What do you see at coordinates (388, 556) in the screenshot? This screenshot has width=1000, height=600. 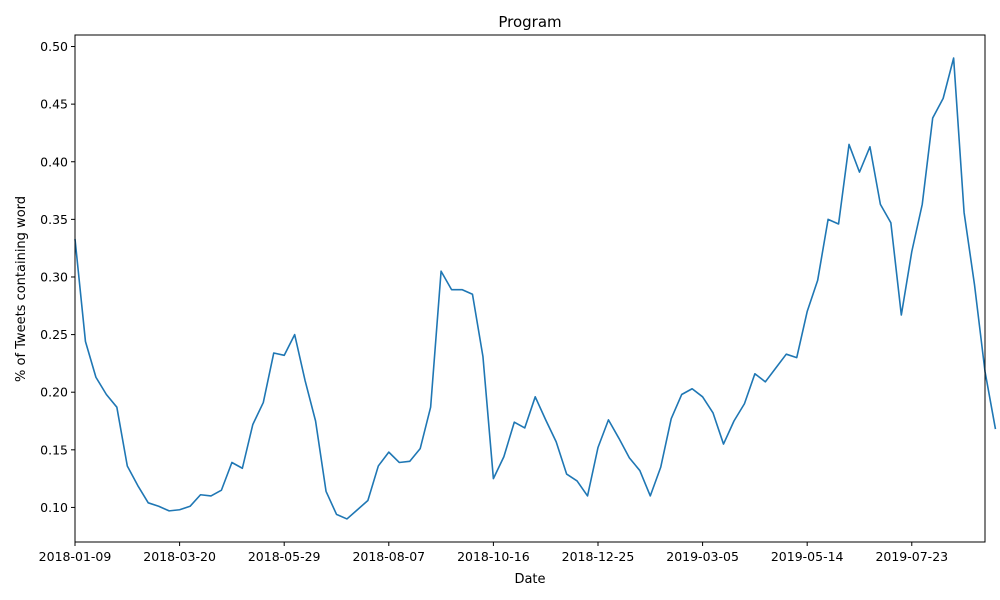 I see `x-tick-label: 2018-08-07` at bounding box center [388, 556].